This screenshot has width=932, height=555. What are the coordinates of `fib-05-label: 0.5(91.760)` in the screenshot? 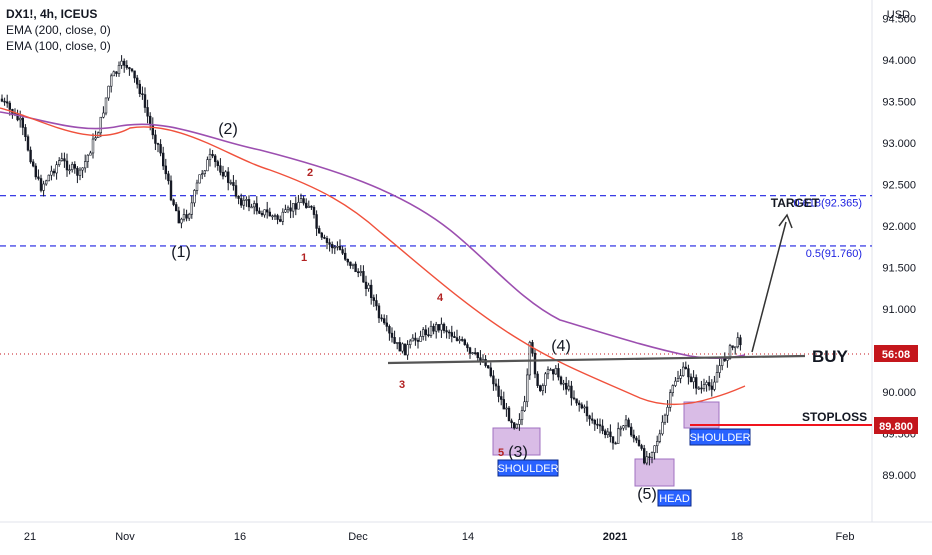 It's located at (834, 254).